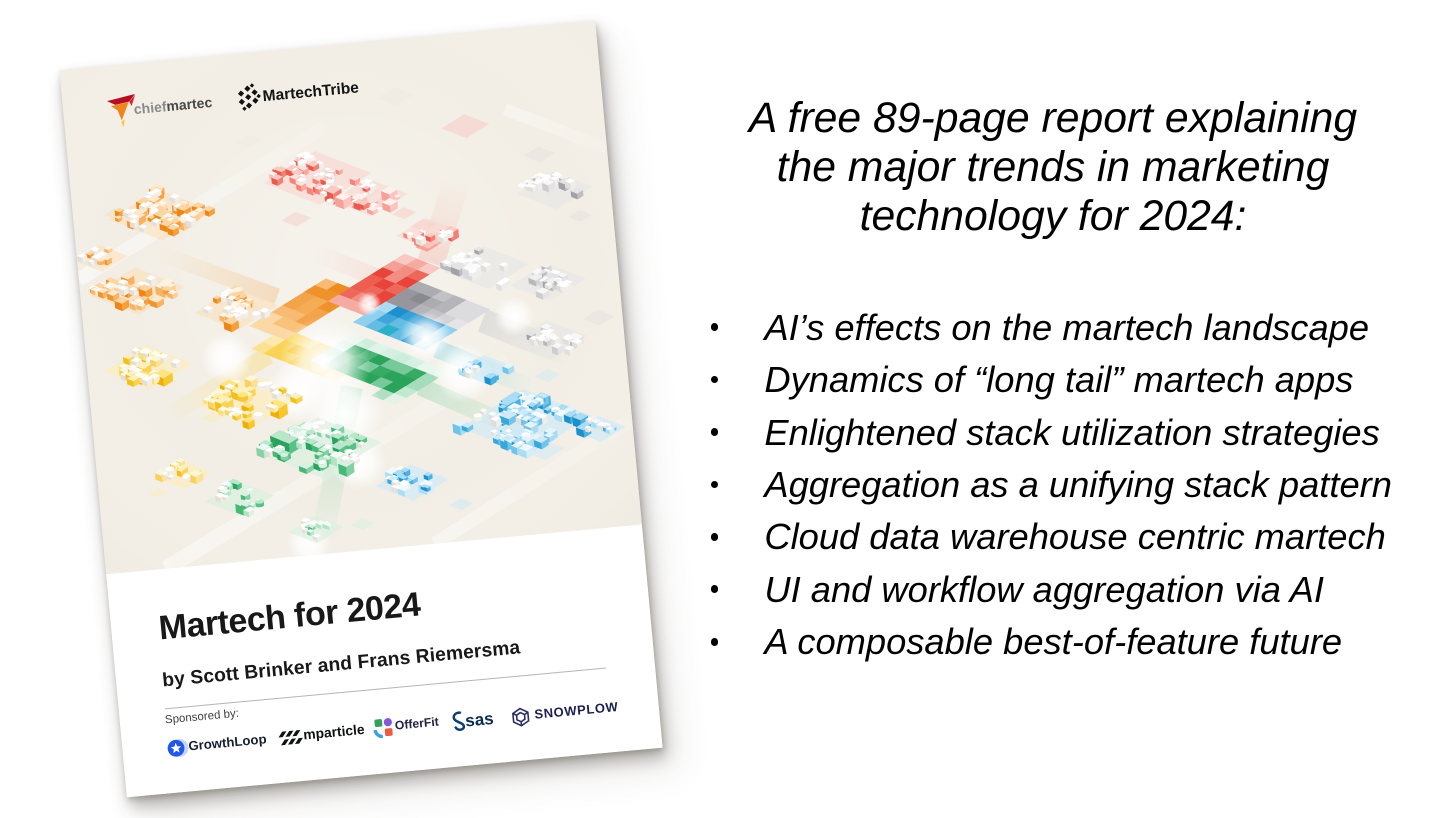 This screenshot has height=818, width=1456. I want to click on svg-text: mparticle, so click(333, 732).